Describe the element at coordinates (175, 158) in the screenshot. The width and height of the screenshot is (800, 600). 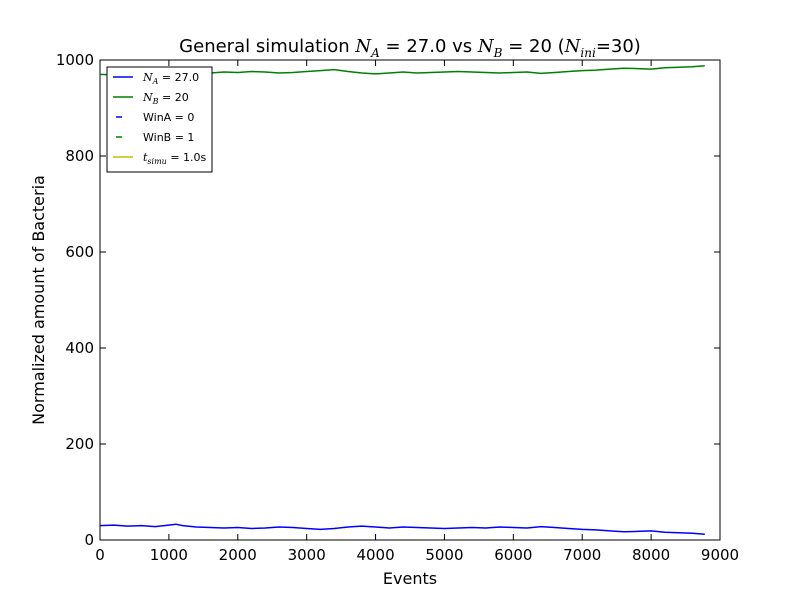
I see `legend-label-4: tsimu = 1.0s` at that location.